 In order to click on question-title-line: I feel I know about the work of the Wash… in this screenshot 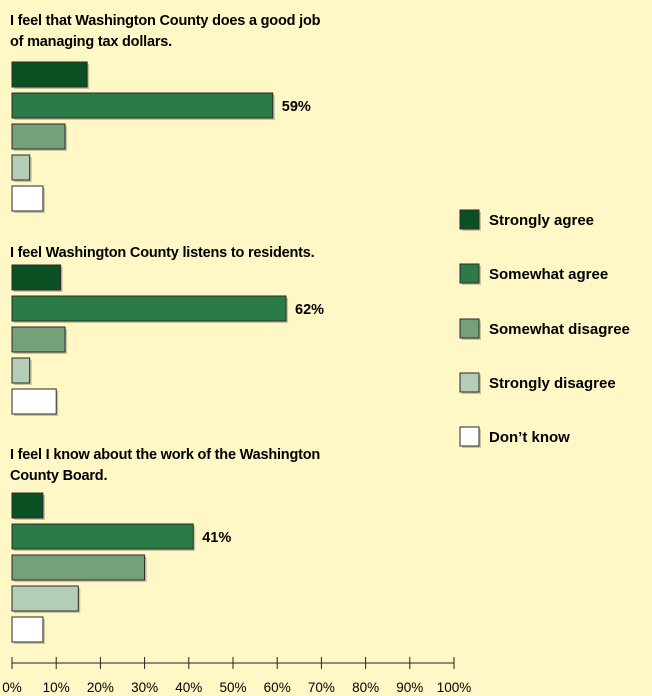, I will do `click(165, 455)`.